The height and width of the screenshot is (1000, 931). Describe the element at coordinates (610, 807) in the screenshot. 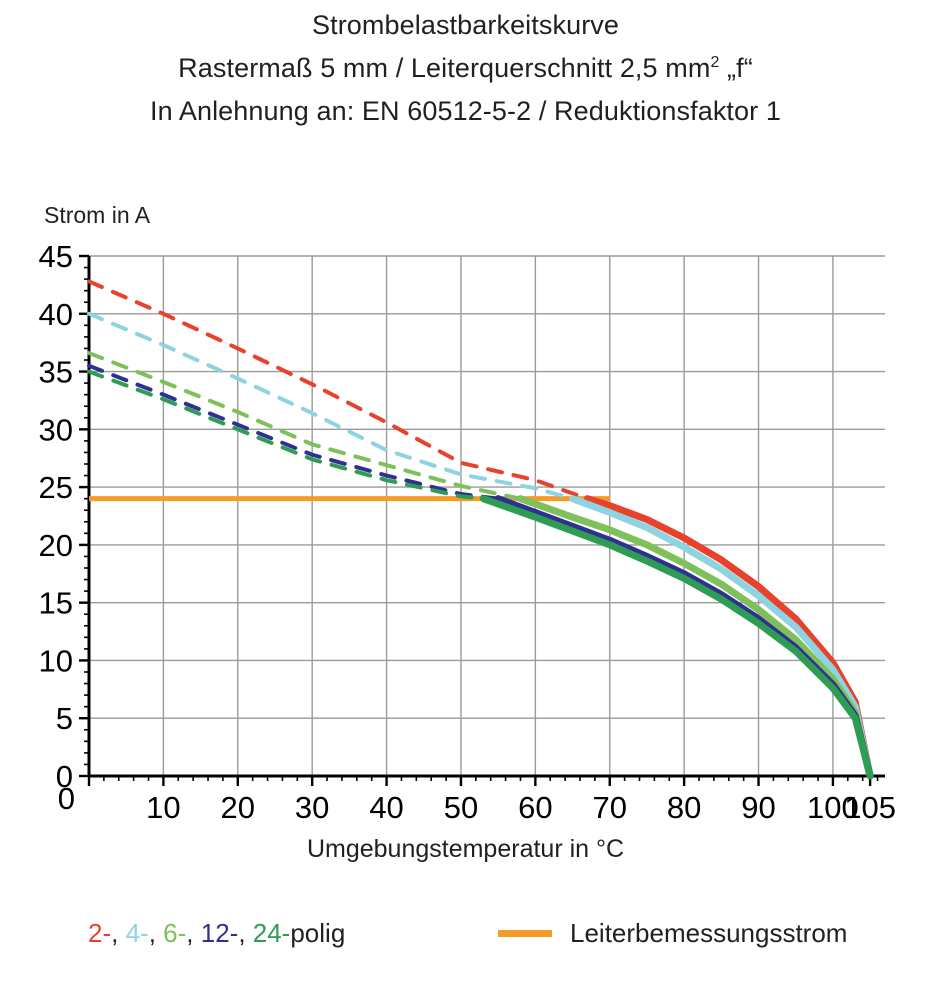

I see `x-tick-label: 70` at that location.